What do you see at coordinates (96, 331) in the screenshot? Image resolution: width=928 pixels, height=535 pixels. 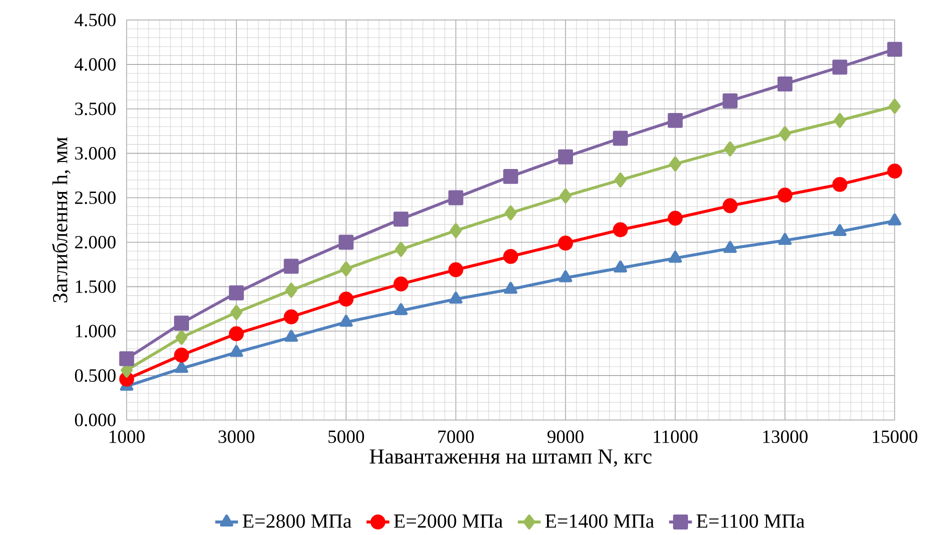 I see `y-tick-label: 1.000` at bounding box center [96, 331].